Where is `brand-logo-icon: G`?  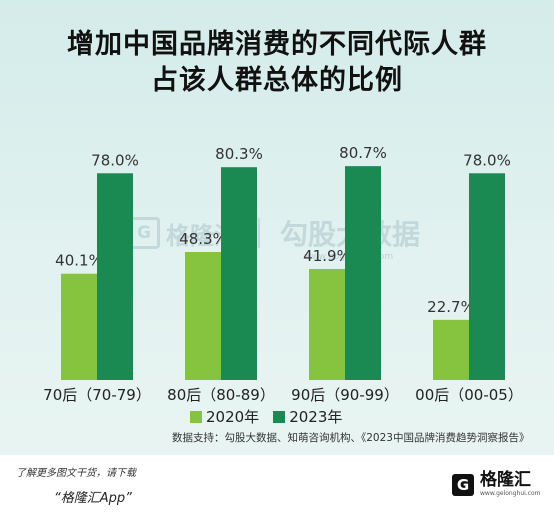
brand-logo-icon: G is located at coordinates (463, 484).